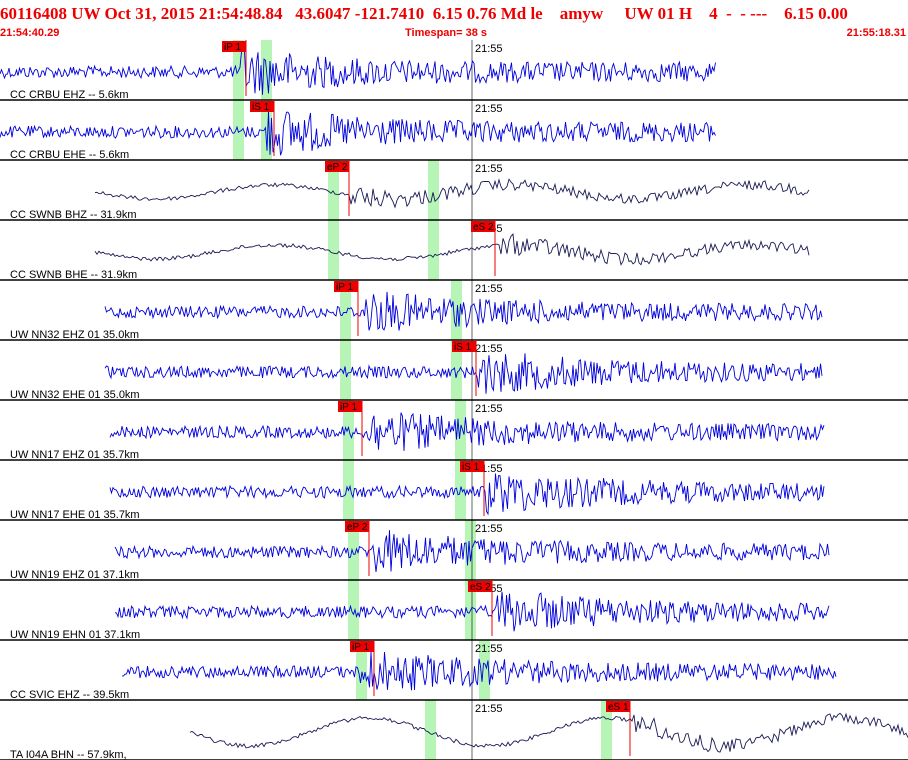  What do you see at coordinates (75, 515) in the screenshot?
I see `trace-label: UW NN17 EHE 01 35.7km` at bounding box center [75, 515].